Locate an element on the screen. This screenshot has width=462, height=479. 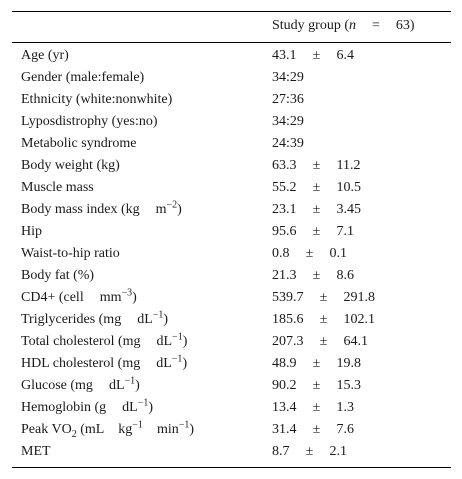
table-row: HDL cholesterol (mg dL−1) 48.9 ±19.8 is located at coordinates (231, 364).